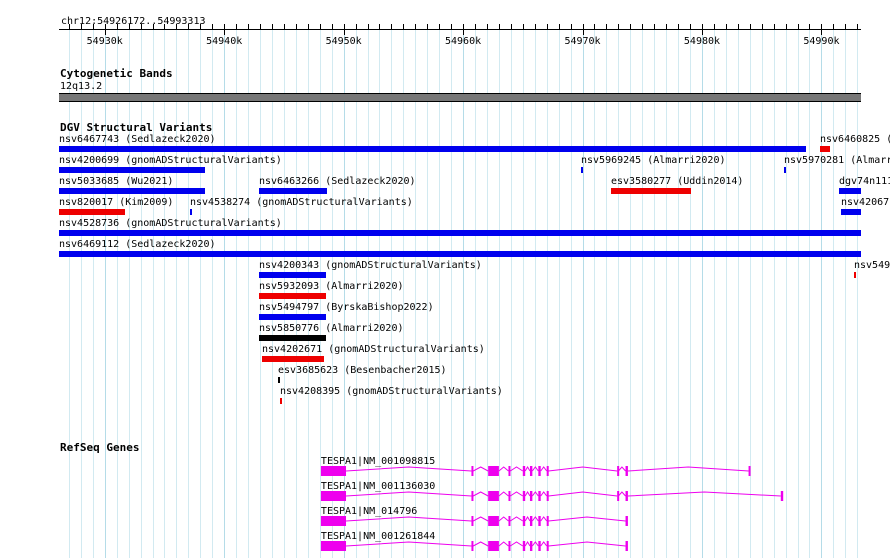 This screenshot has height=558, width=890. What do you see at coordinates (373, 349) in the screenshot?
I see `variant-label: nsv4202671 (gnomADStructuralVariants)` at bounding box center [373, 349].